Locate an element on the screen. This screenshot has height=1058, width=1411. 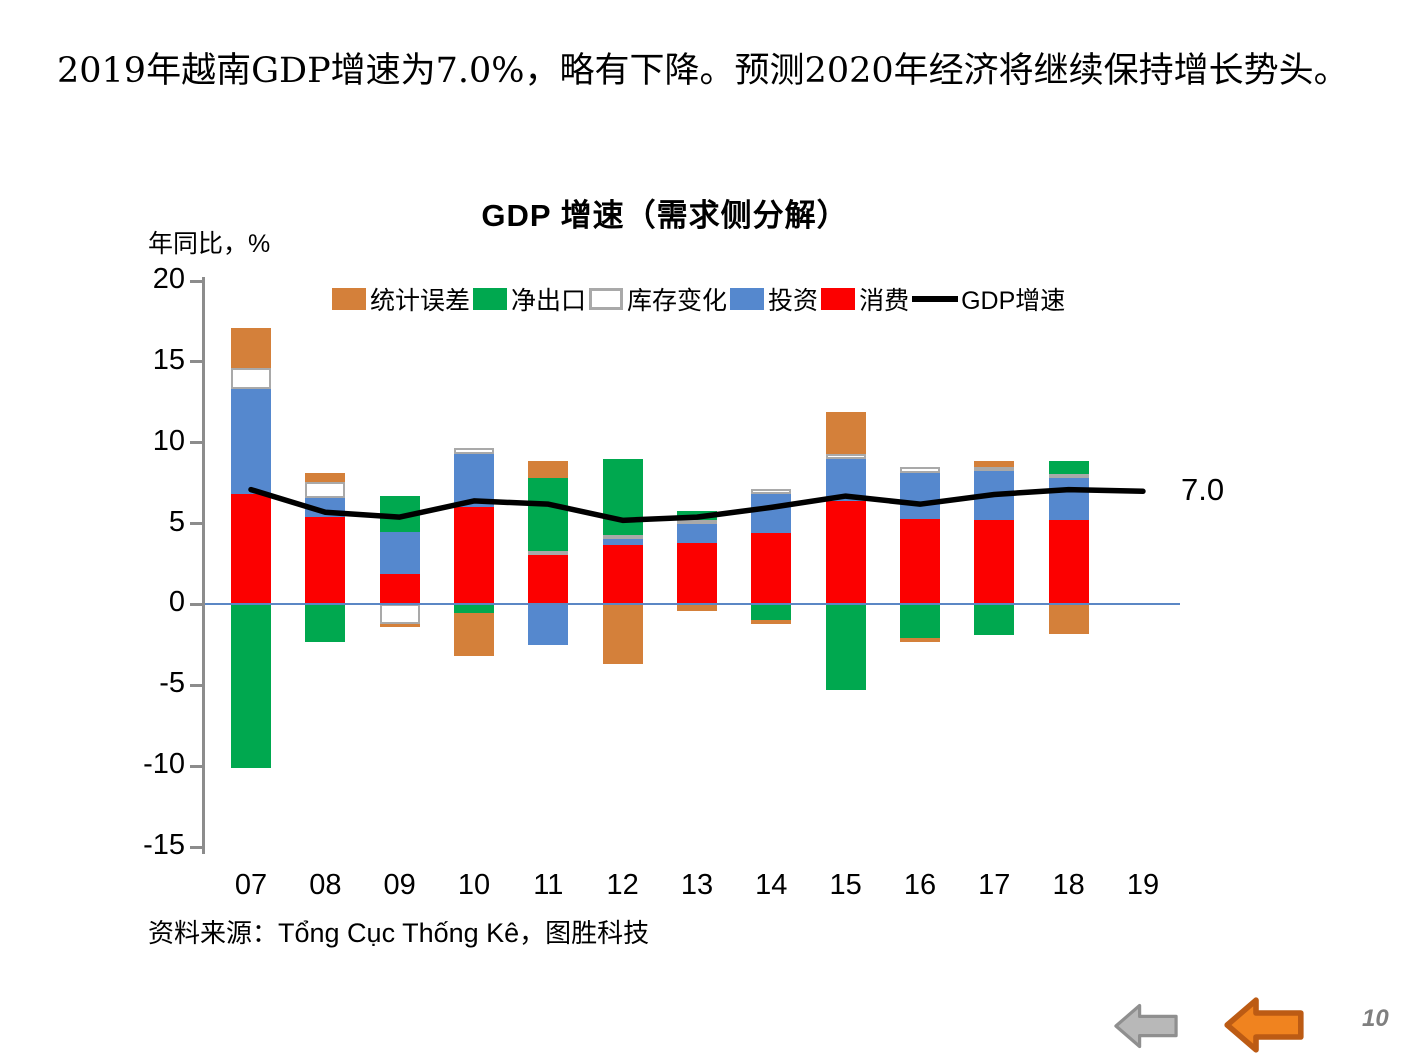
legend-item-net-exports: 净出口 is located at coordinates (529, 299).